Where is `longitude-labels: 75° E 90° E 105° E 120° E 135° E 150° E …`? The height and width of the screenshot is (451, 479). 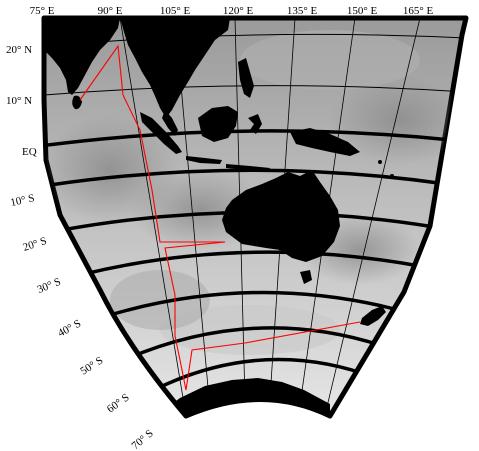
longitude-labels: 75° E 90° E 105° E 120° E 135° E 150° E … is located at coordinates (232, 11).